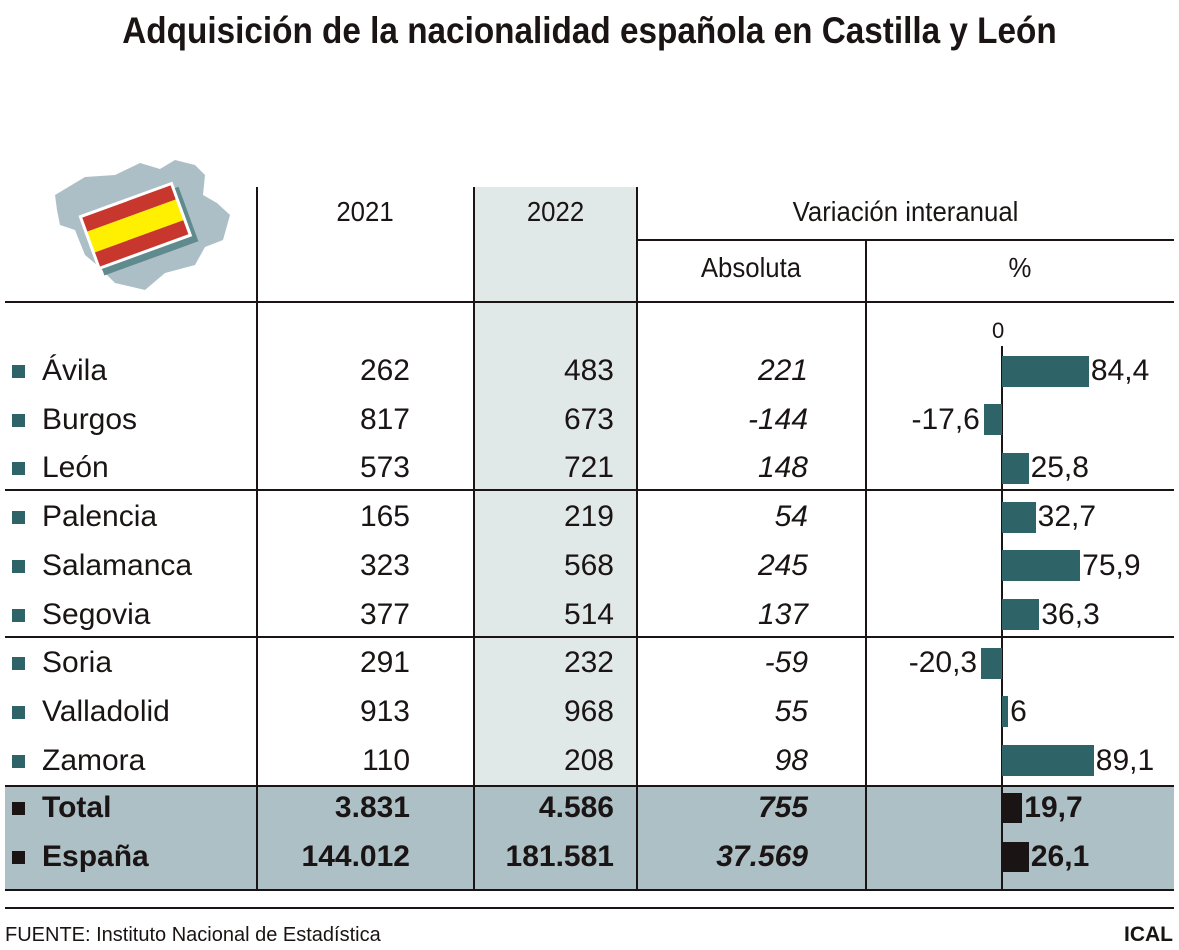 Image resolution: width=1179 pixels, height=950 pixels. I want to click on value-2021: 913, so click(384, 711).